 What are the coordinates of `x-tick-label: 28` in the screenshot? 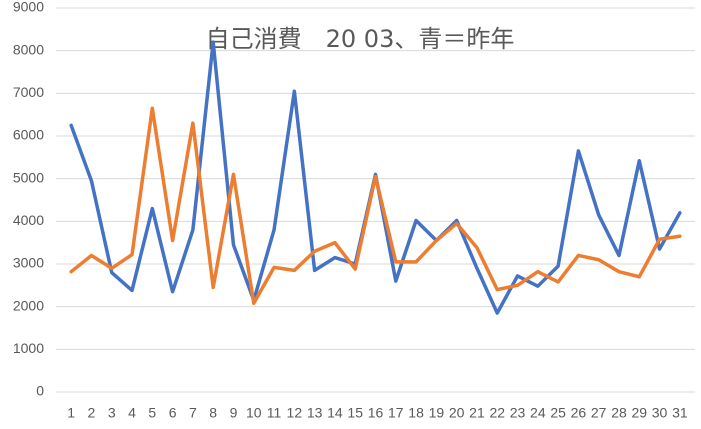 It's located at (619, 413).